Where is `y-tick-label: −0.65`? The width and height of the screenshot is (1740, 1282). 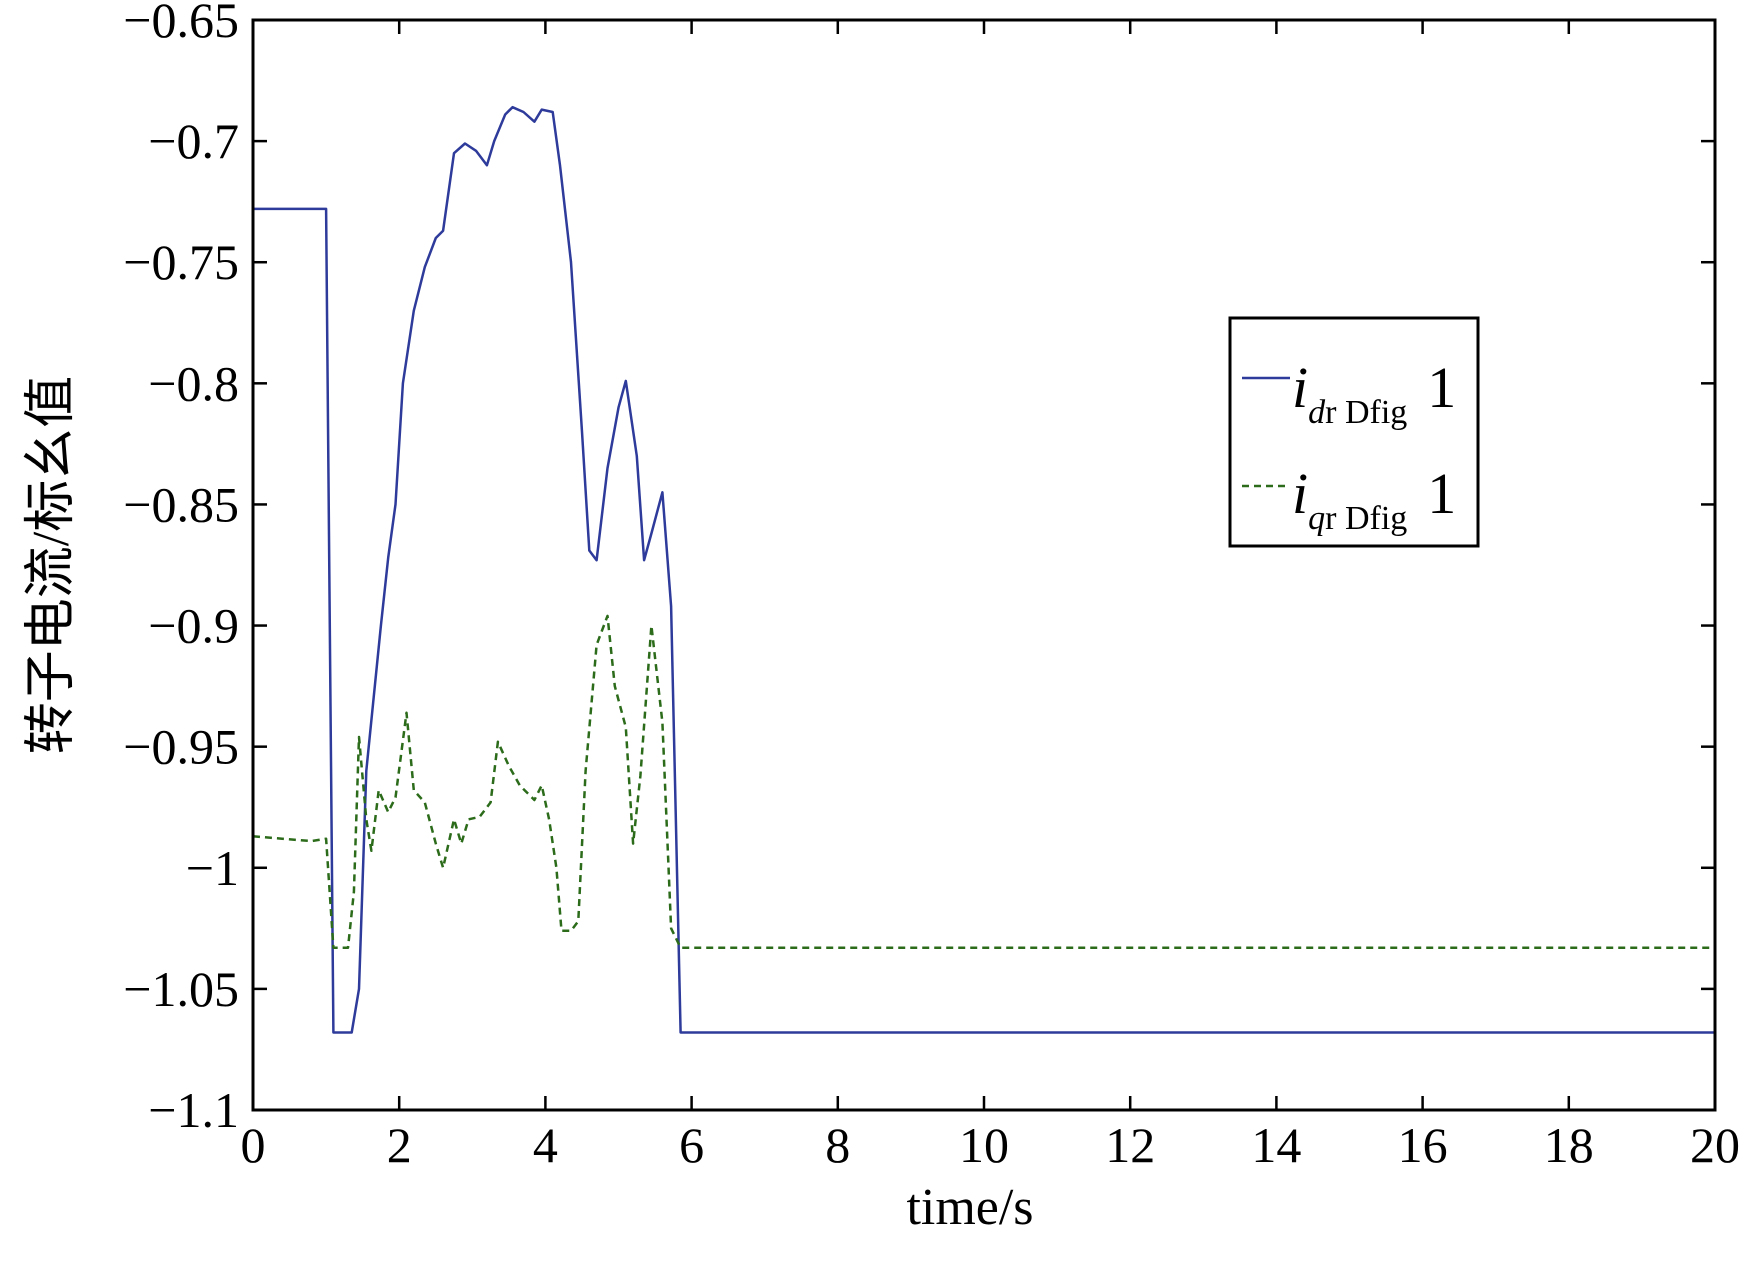 y-tick-label: −0.65 is located at coordinates (181, 24).